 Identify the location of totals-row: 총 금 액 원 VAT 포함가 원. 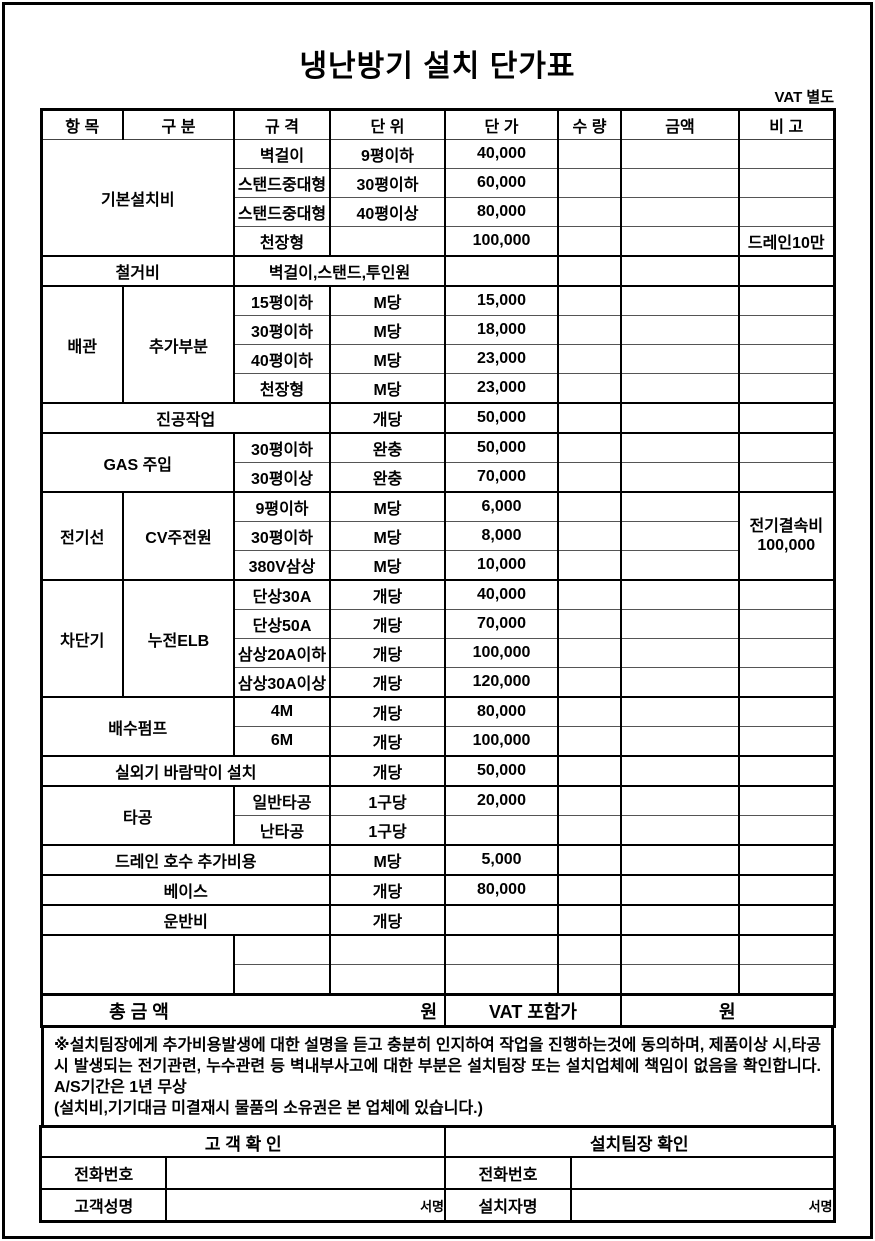
(437, 1010).